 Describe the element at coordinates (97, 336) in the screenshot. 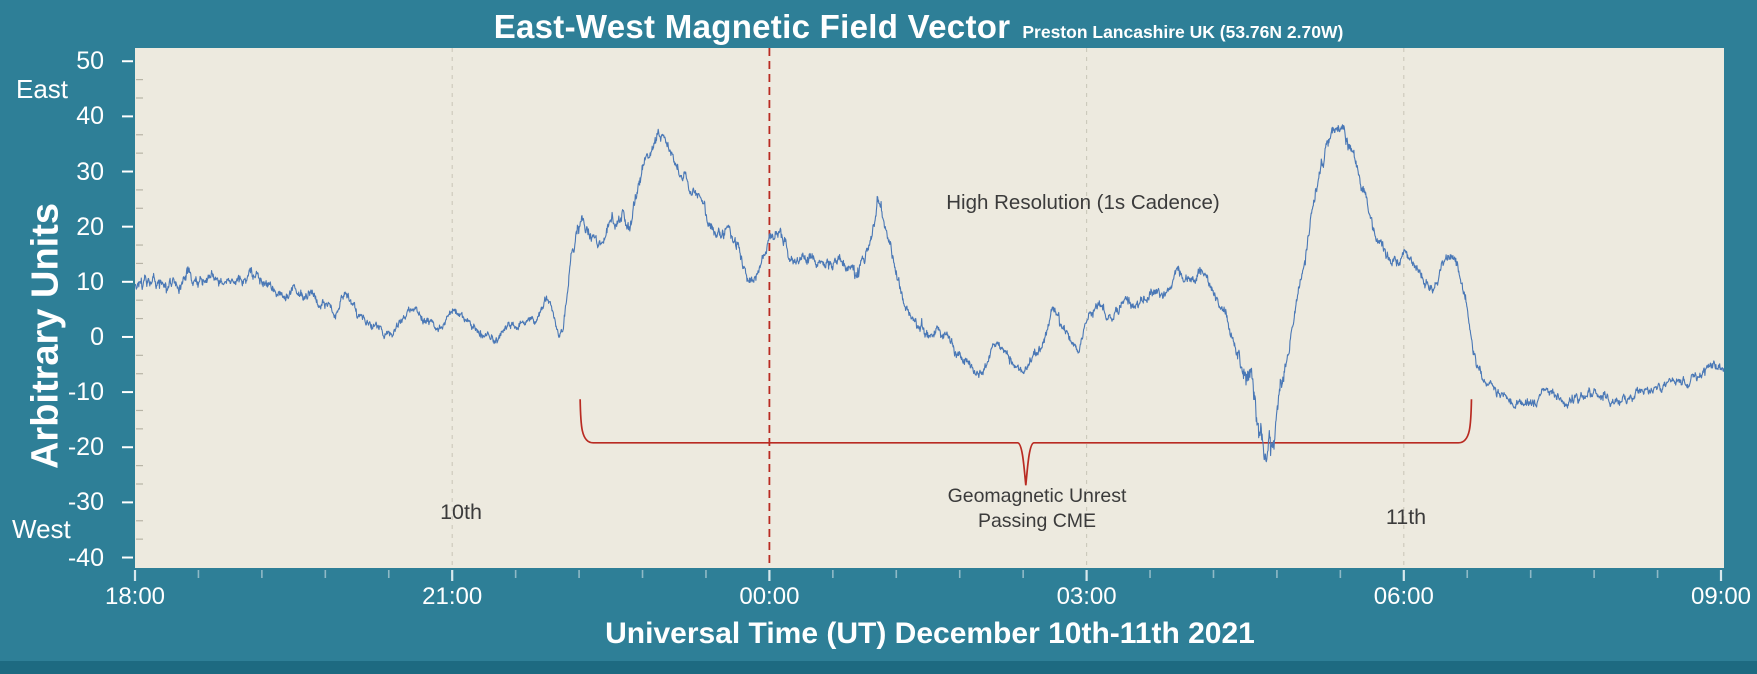

I see `y-tick-label: 0` at that location.